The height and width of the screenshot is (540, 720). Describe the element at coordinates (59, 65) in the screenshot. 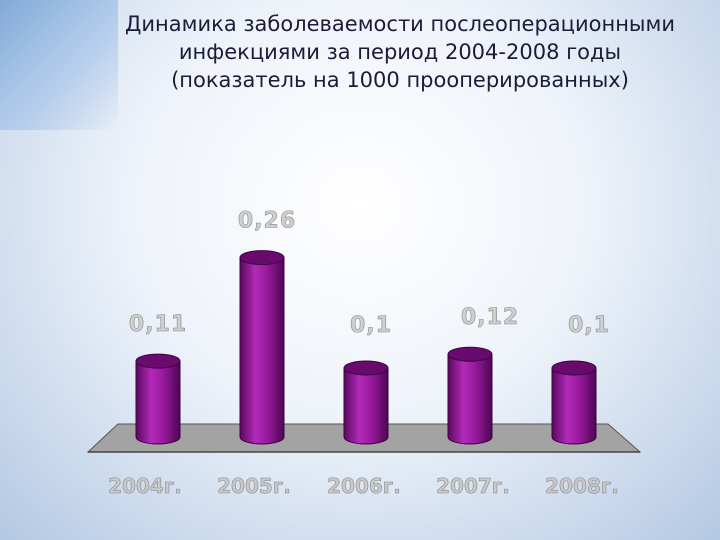

I see `surgeon-photo` at that location.